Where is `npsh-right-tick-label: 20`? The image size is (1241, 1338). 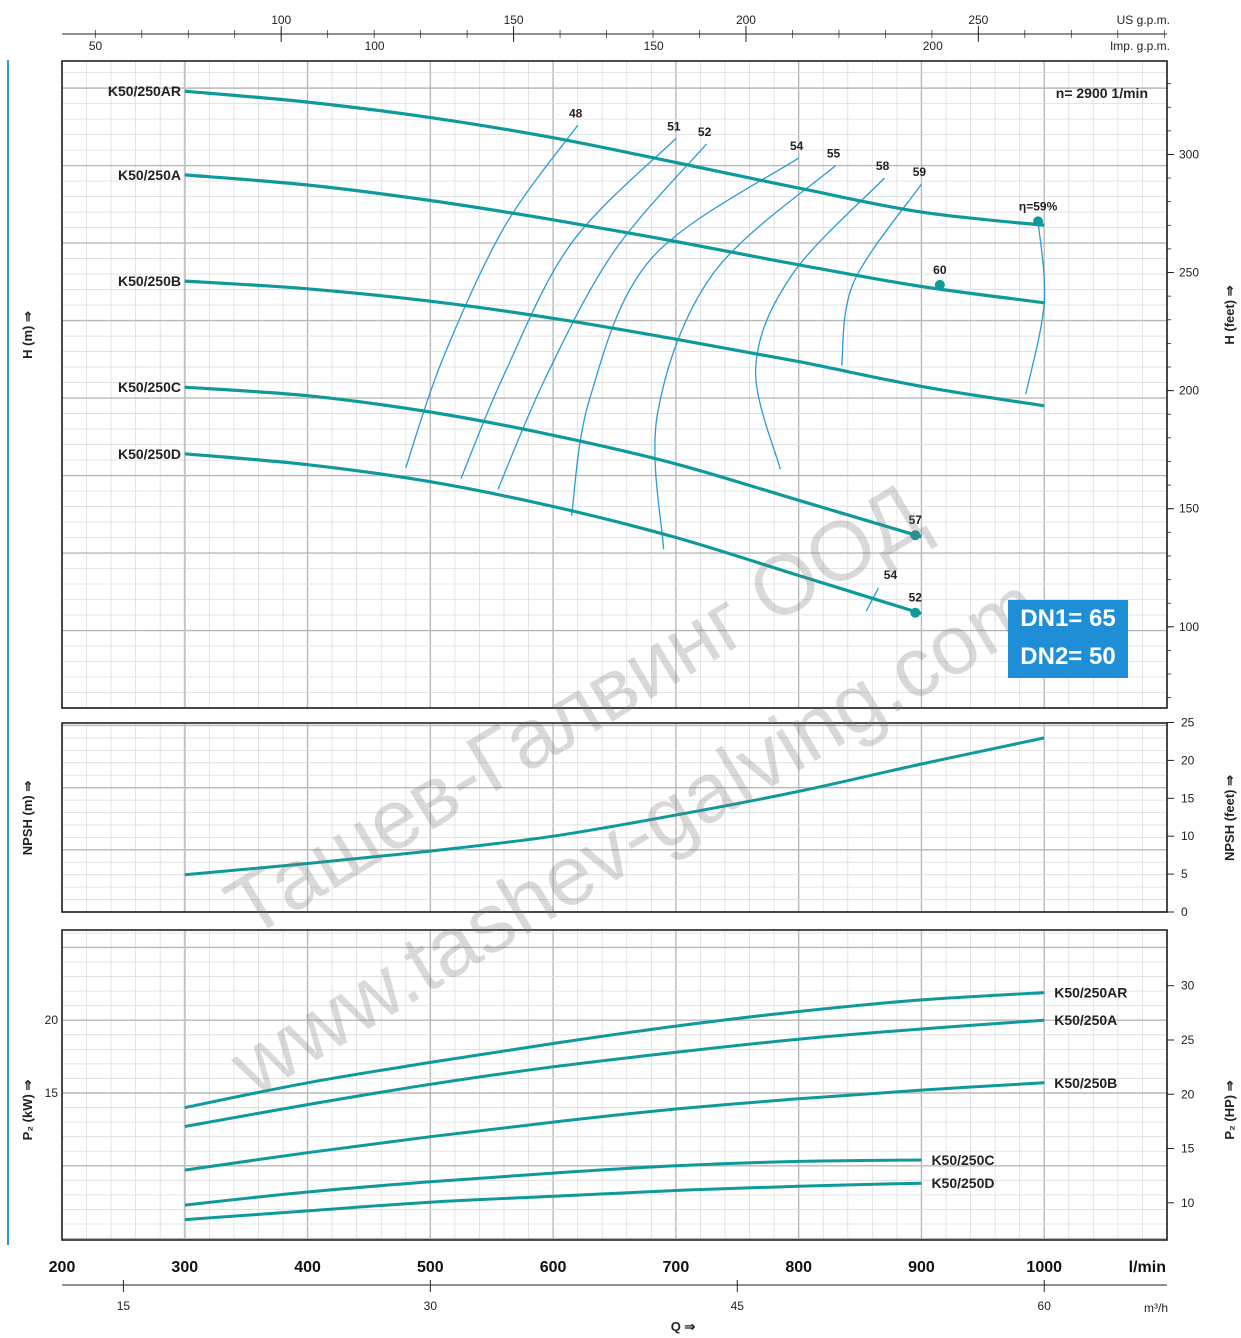 npsh-right-tick-label: 20 is located at coordinates (1188, 760).